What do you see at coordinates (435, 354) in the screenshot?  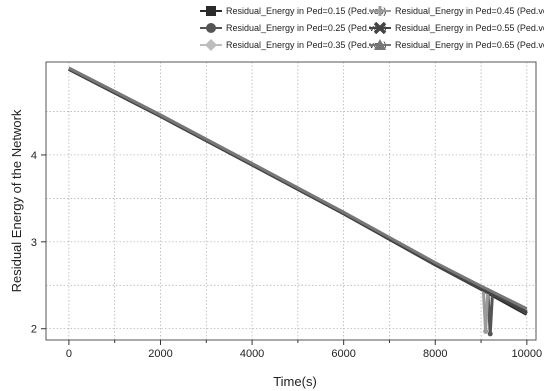 I see `x-tick-label: 8000` at bounding box center [435, 354].